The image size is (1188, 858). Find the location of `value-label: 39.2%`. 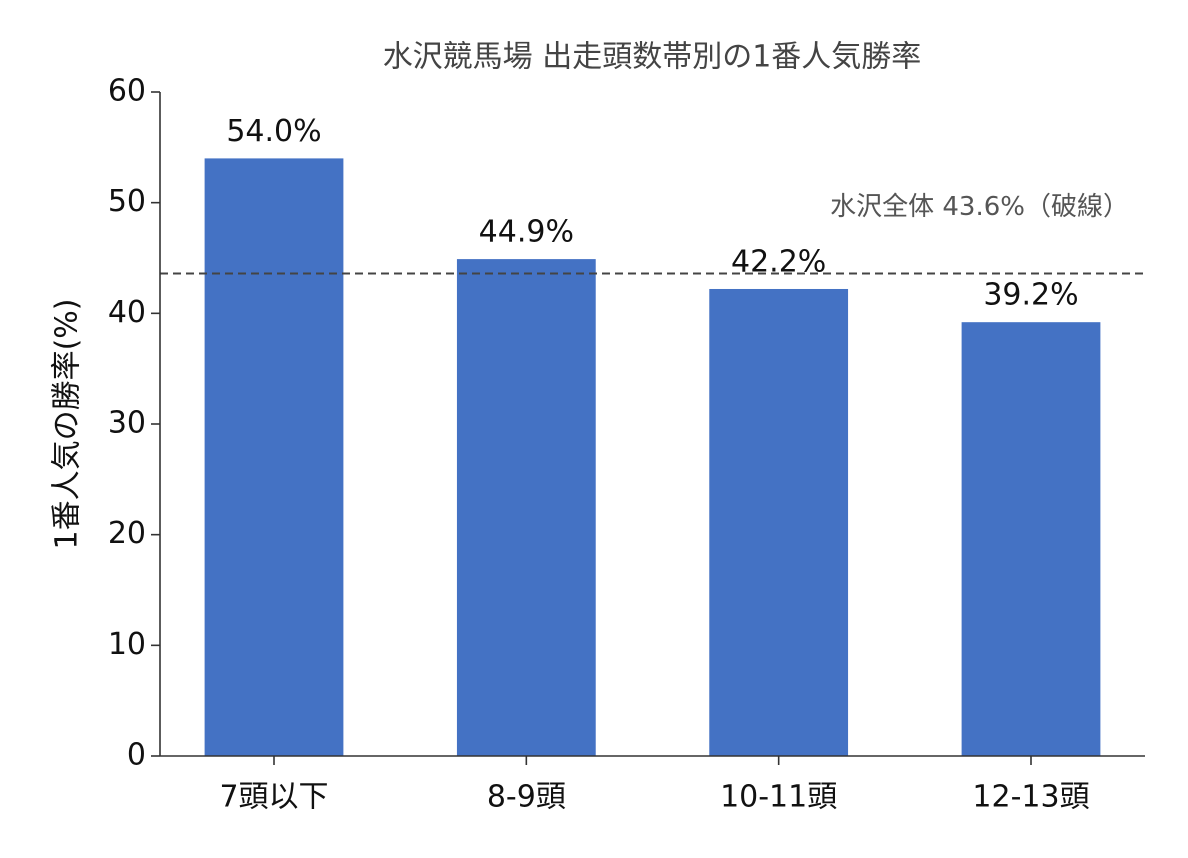

value-label: 39.2% is located at coordinates (1030, 295).